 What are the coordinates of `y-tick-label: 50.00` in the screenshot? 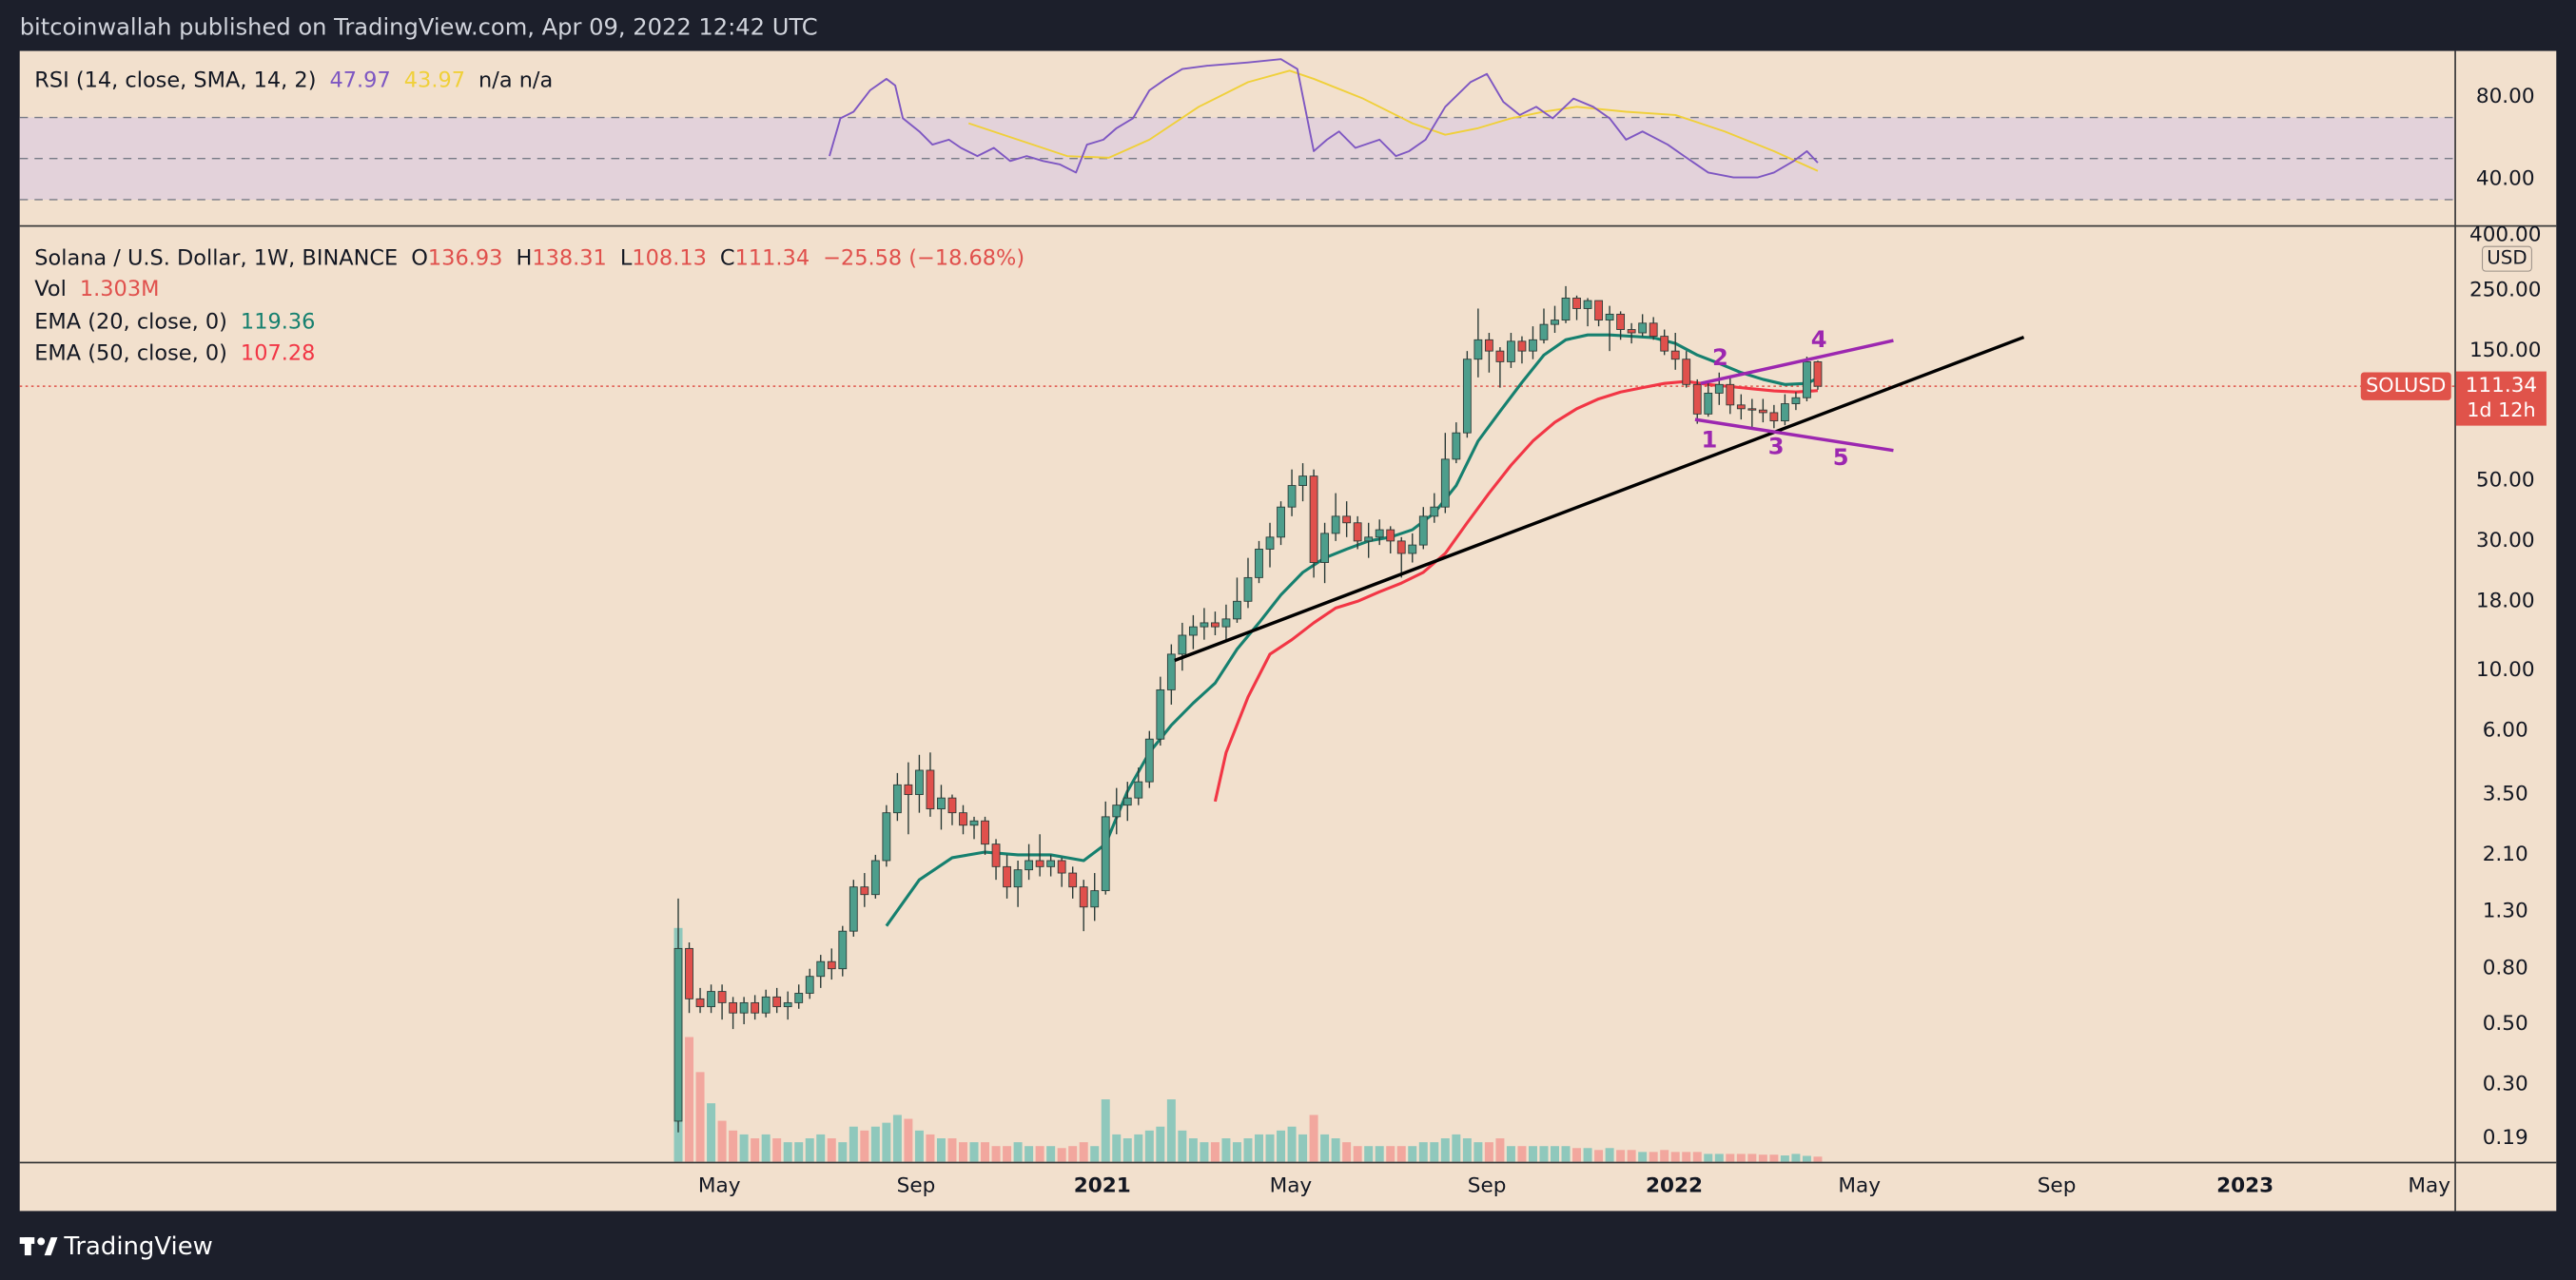 It's located at (2506, 480).